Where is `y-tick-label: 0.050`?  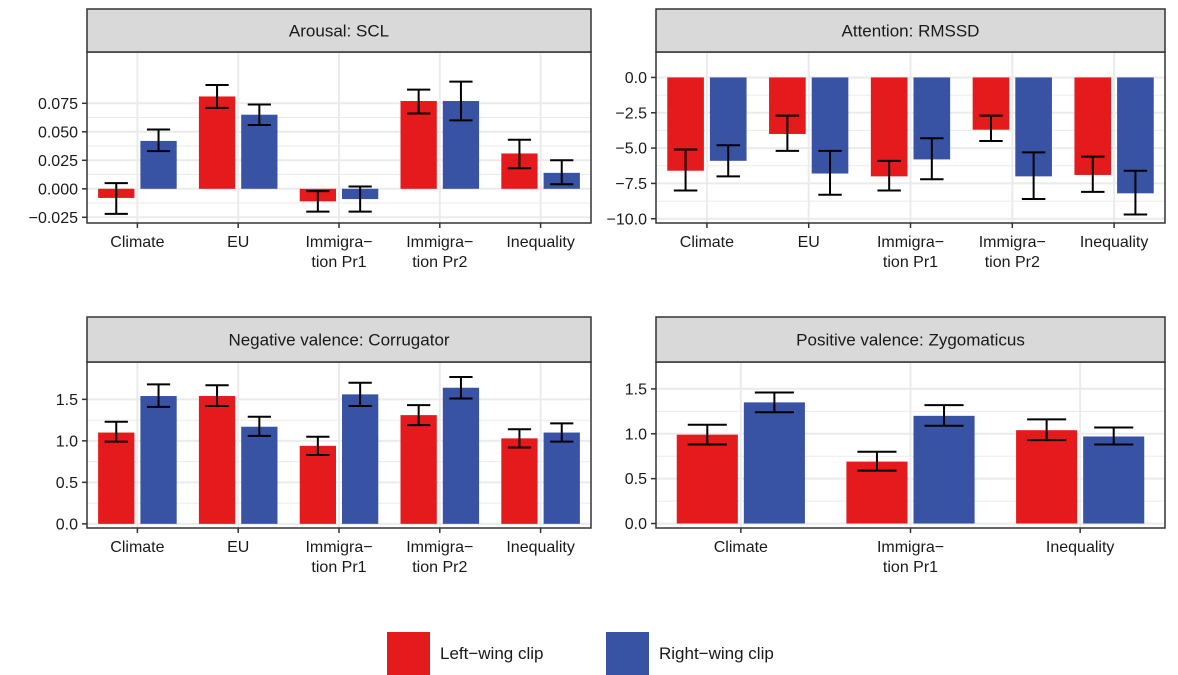 y-tick-label: 0.050 is located at coordinates (58, 132).